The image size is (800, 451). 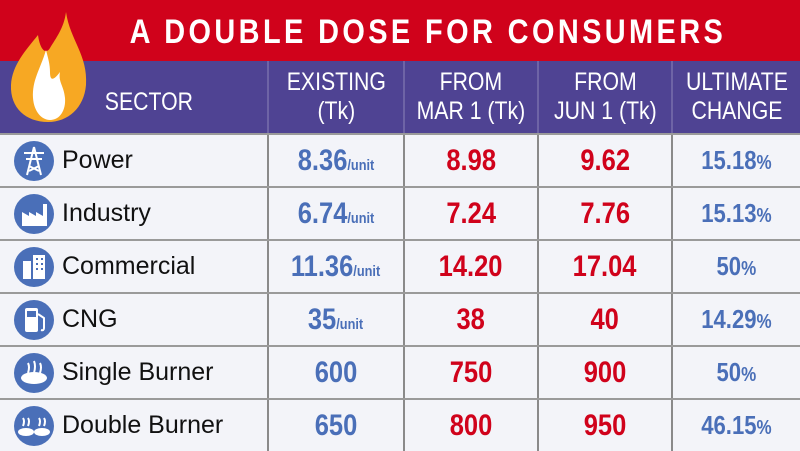 I want to click on mar-cell: 800, so click(x=470, y=425).